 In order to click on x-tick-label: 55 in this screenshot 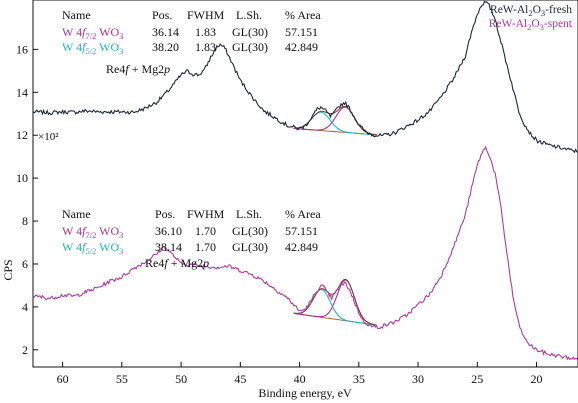, I will do `click(122, 379)`.